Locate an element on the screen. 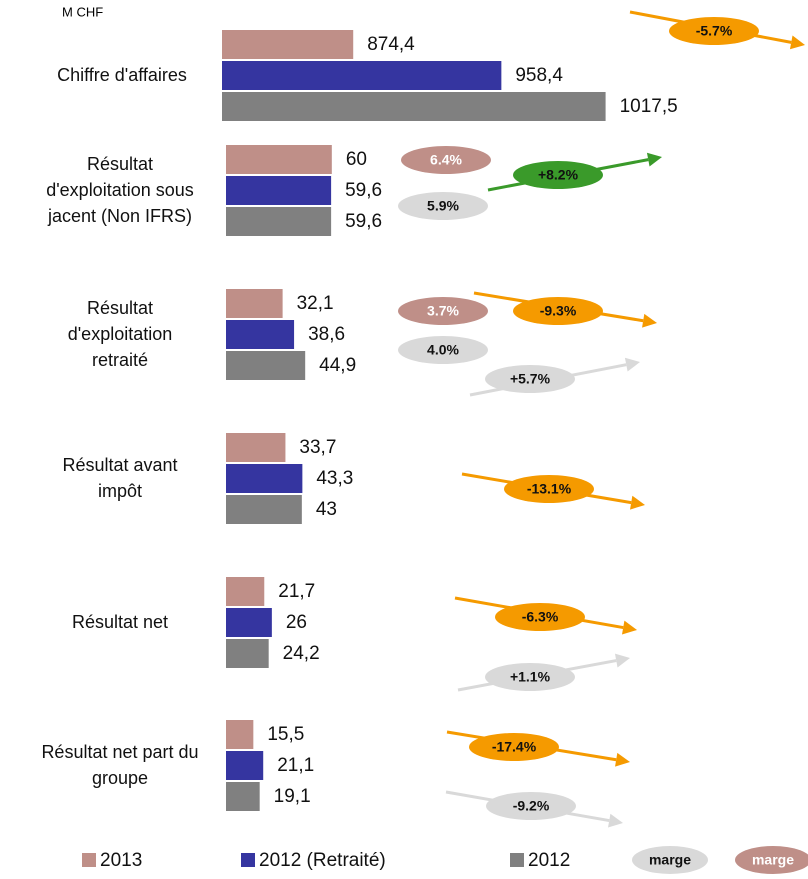 Image resolution: width=808 pixels, height=879 pixels. category-label: Résultat net is located at coordinates (120, 622).